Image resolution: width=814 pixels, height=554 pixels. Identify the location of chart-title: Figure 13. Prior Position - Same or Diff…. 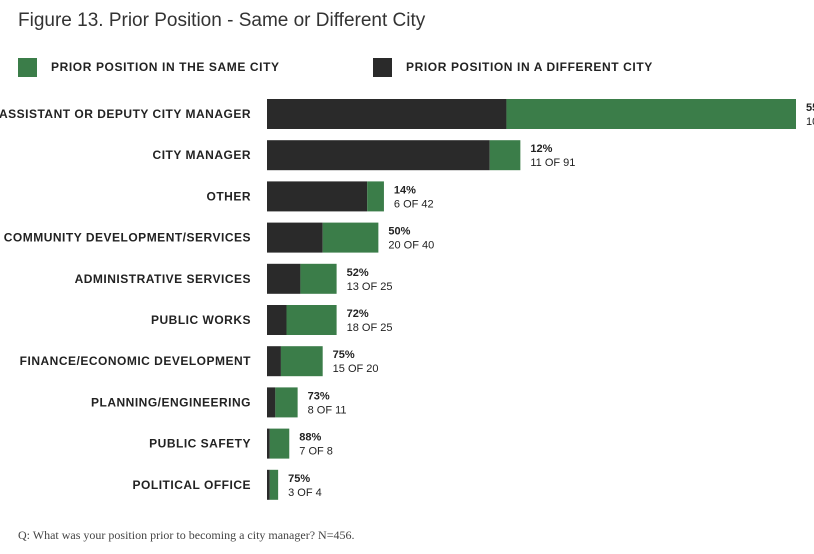
(222, 20).